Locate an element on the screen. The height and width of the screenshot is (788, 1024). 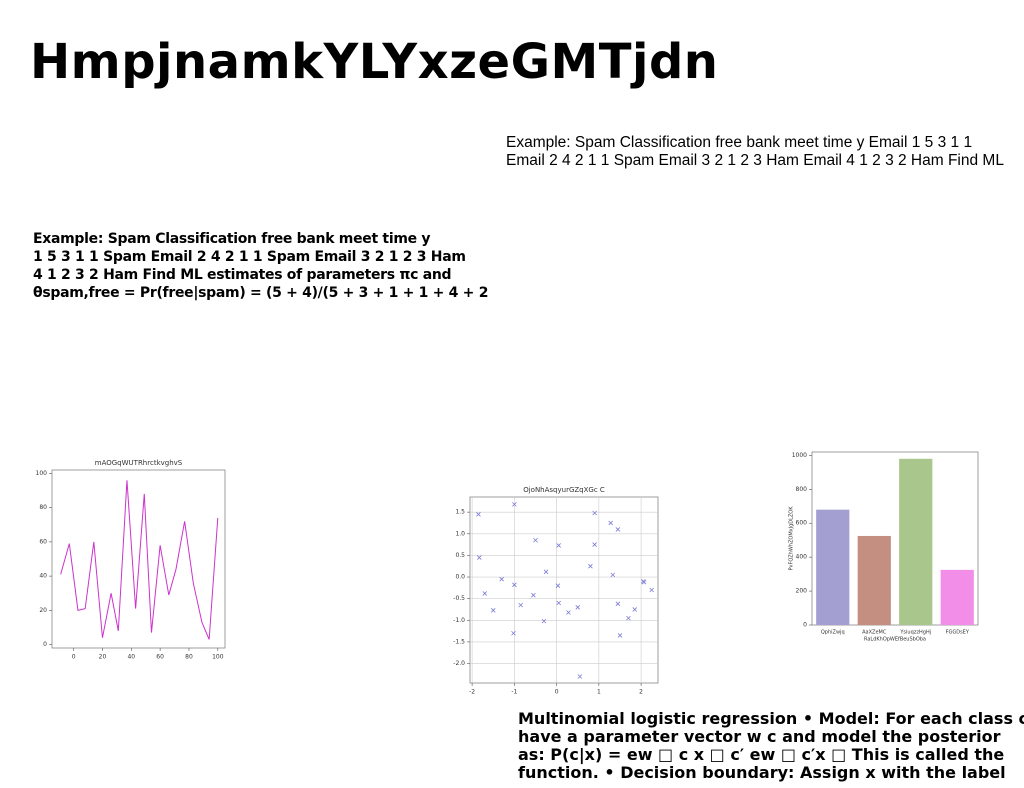
x-axis-label: RaLdKhOpWEfBeuSbOba is located at coordinates (895, 640).